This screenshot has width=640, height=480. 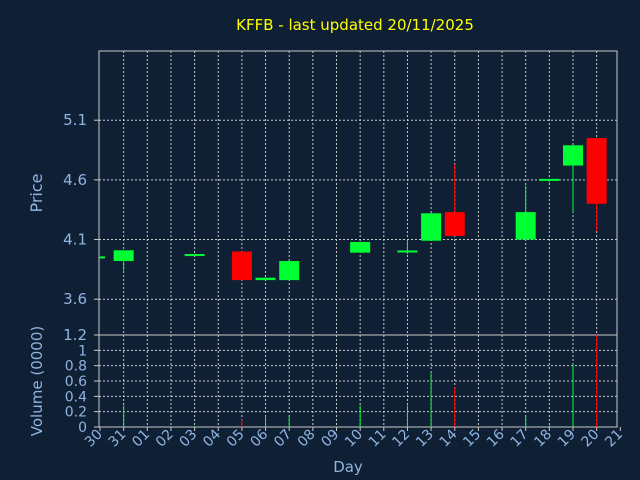 What do you see at coordinates (425, 439) in the screenshot?
I see `x-tick-label: 13` at bounding box center [425, 439].